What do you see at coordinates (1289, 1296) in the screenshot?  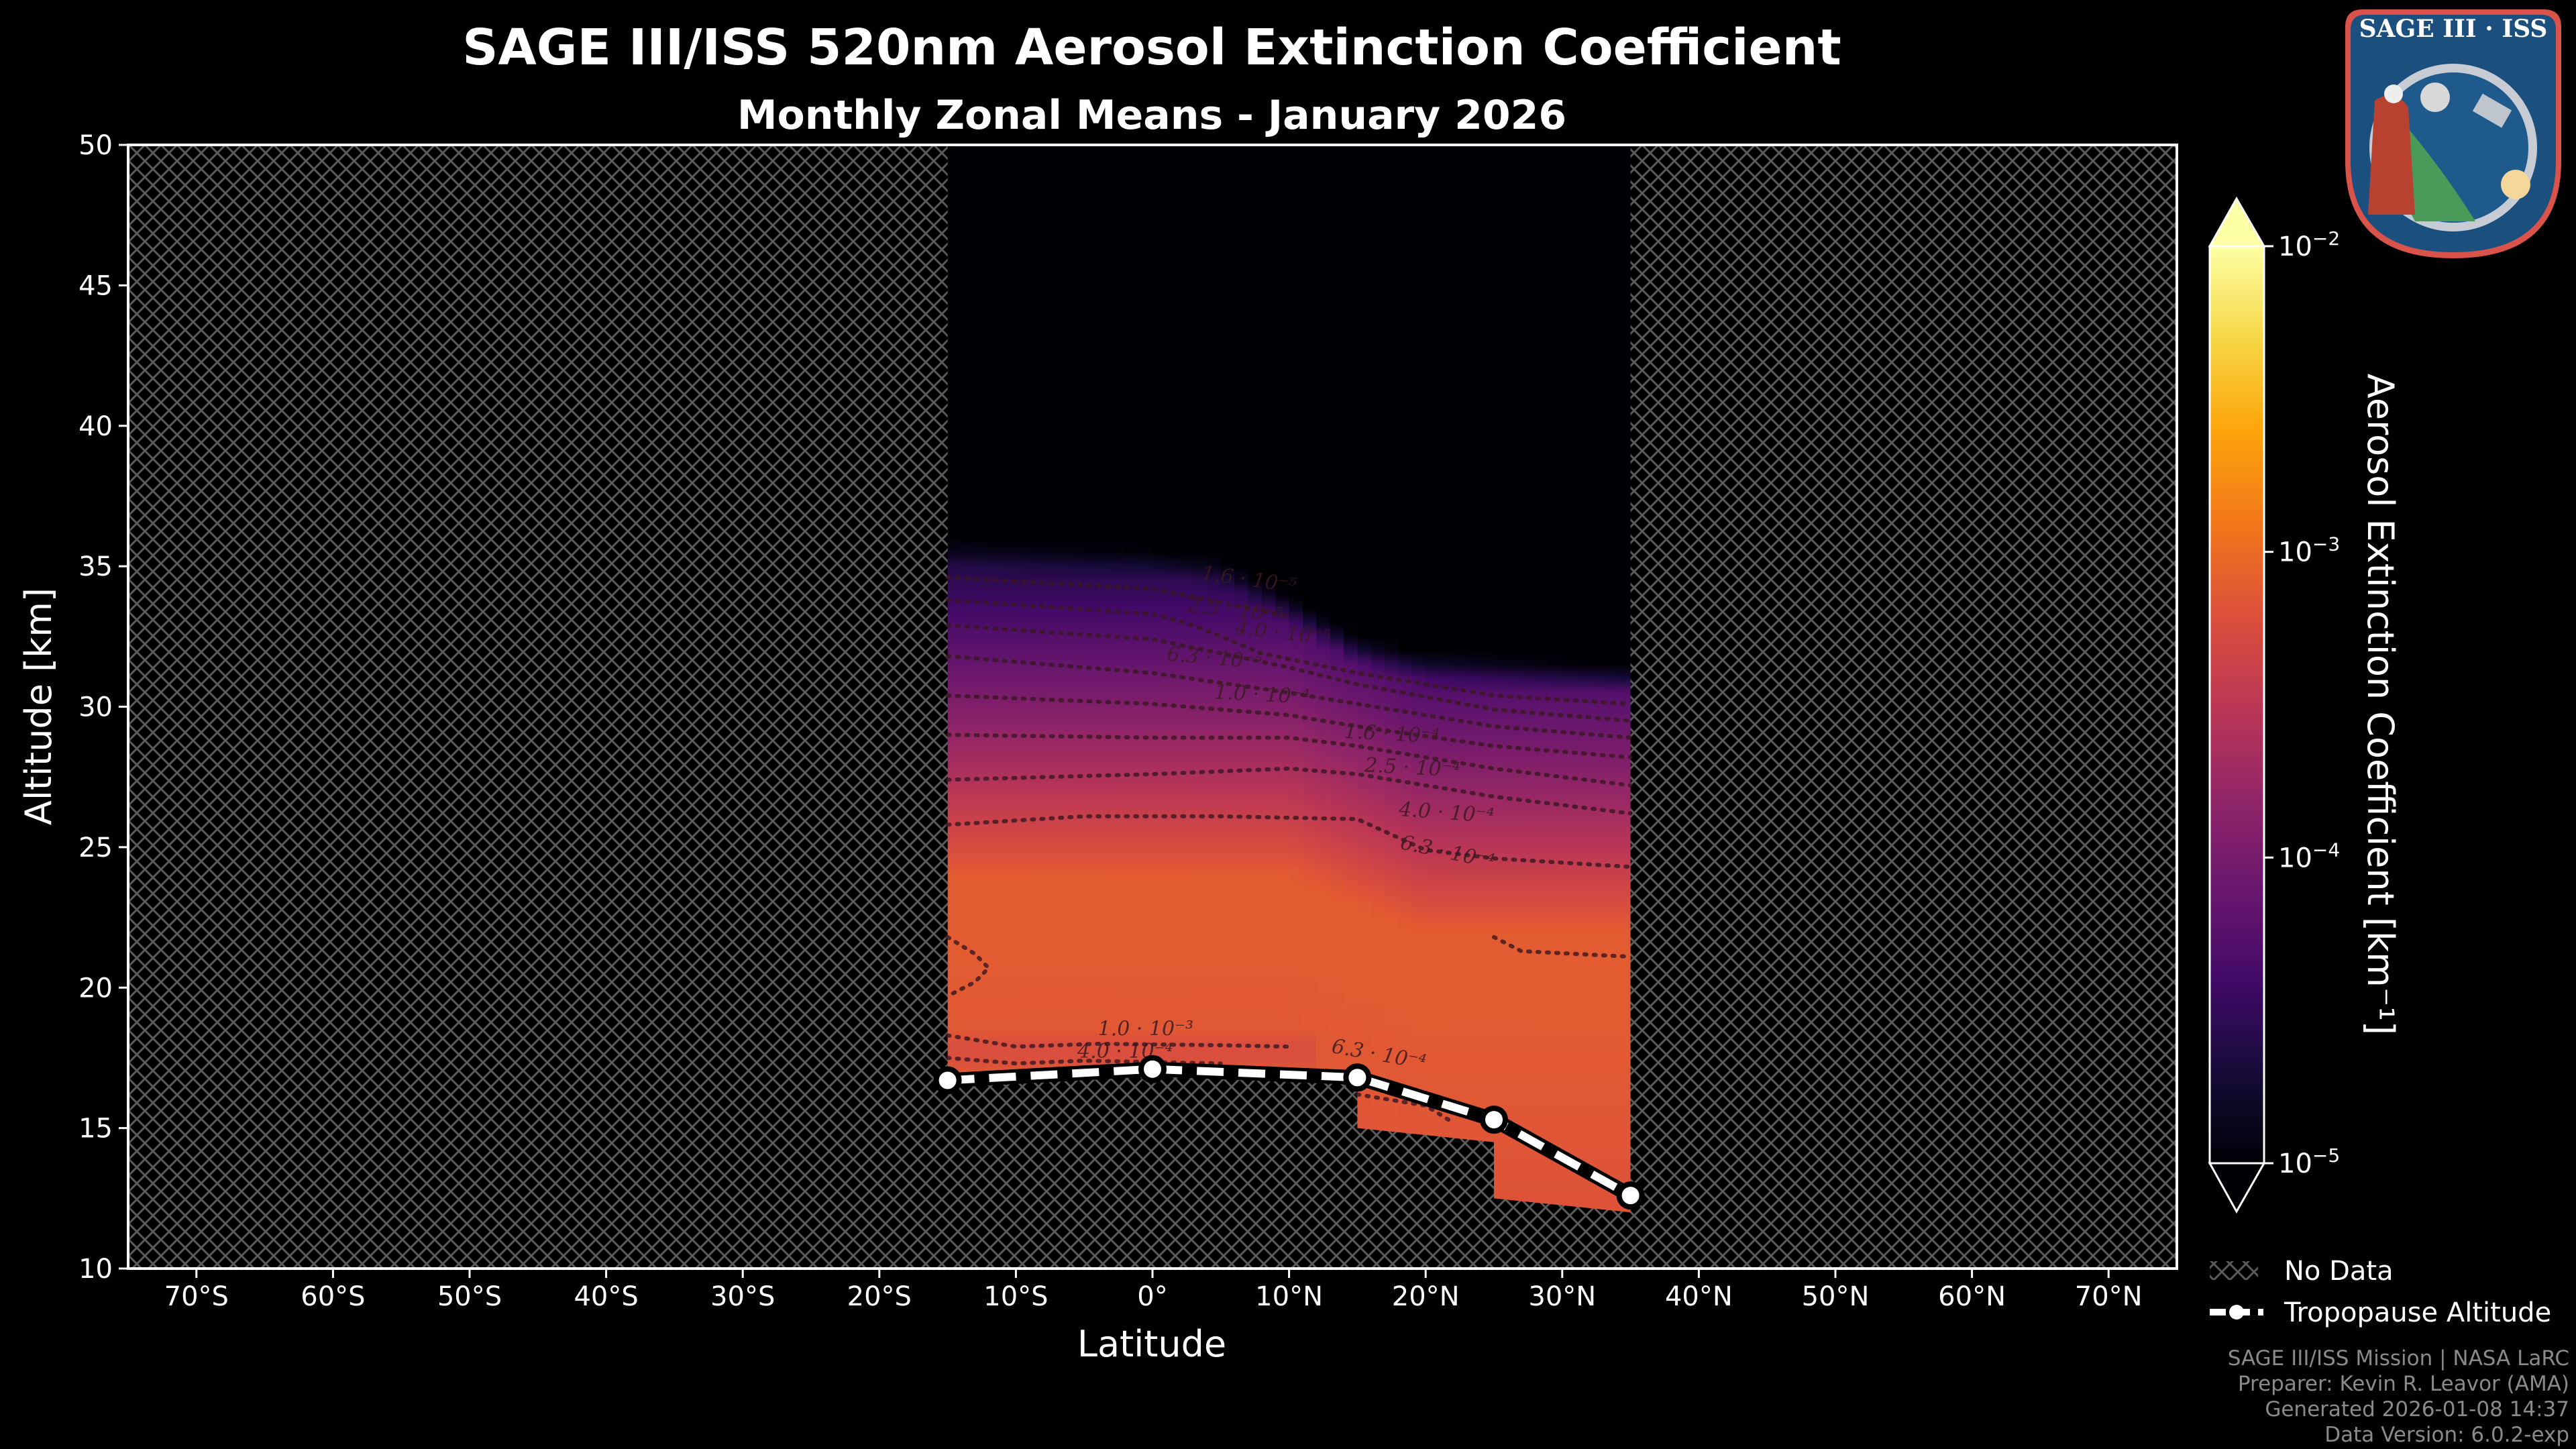 I see `x-tick-label: 10°N` at bounding box center [1289, 1296].